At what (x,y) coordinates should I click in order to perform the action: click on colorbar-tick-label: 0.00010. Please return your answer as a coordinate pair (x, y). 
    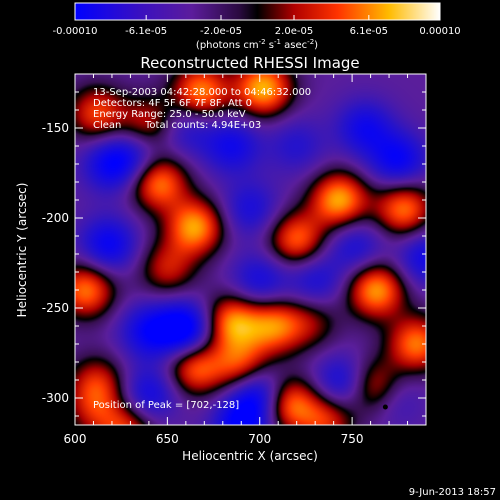
    Looking at the image, I should click on (439, 31).